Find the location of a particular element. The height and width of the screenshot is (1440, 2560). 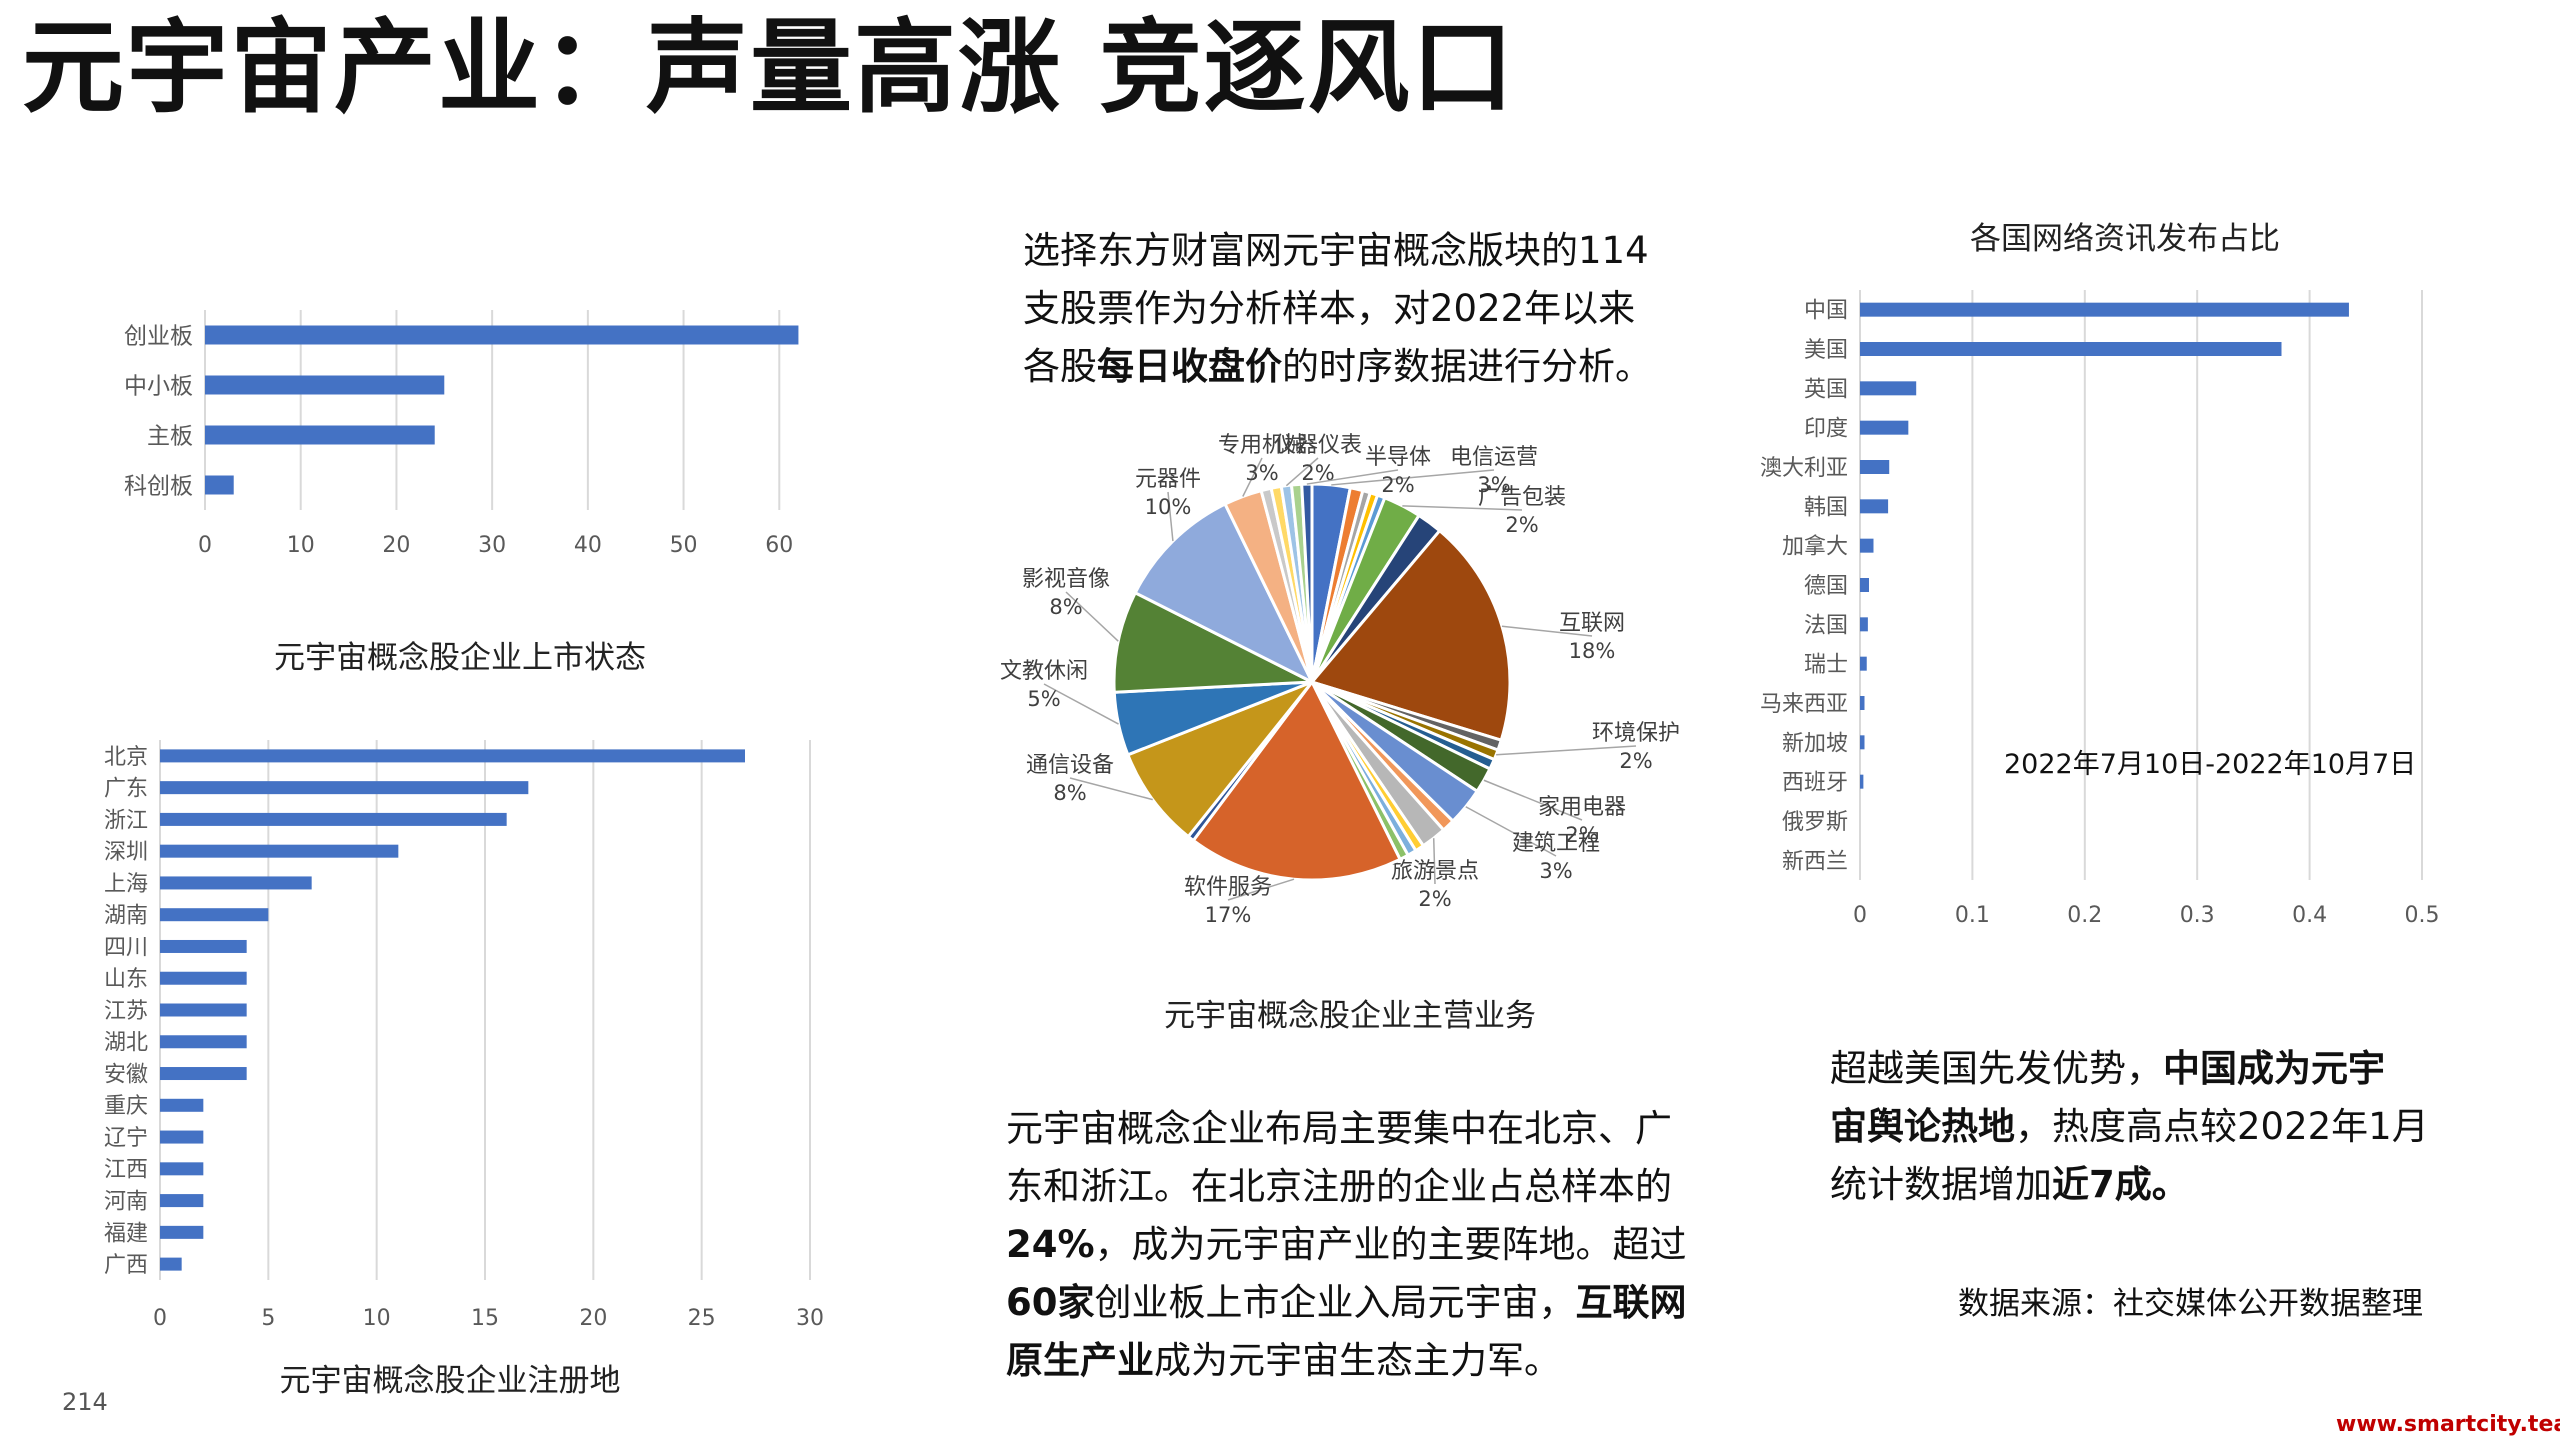

slice-percent: 10% is located at coordinates (1168, 507).